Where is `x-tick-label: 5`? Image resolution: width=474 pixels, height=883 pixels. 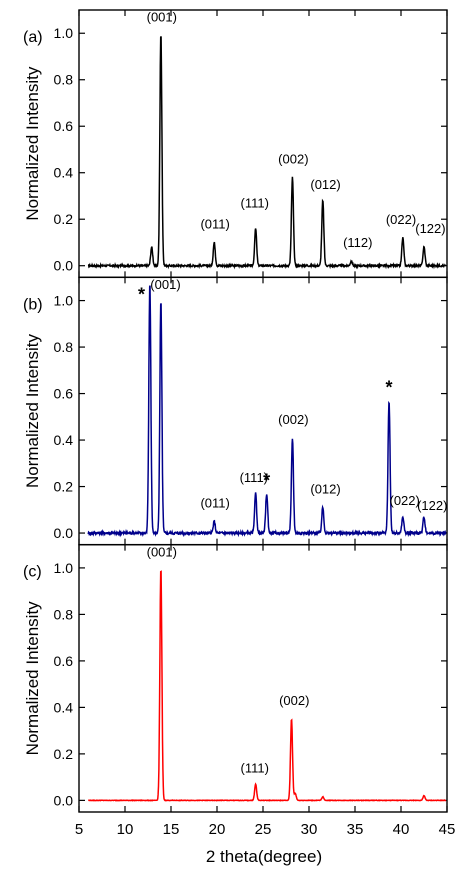
x-tick-label: 5 is located at coordinates (79, 829).